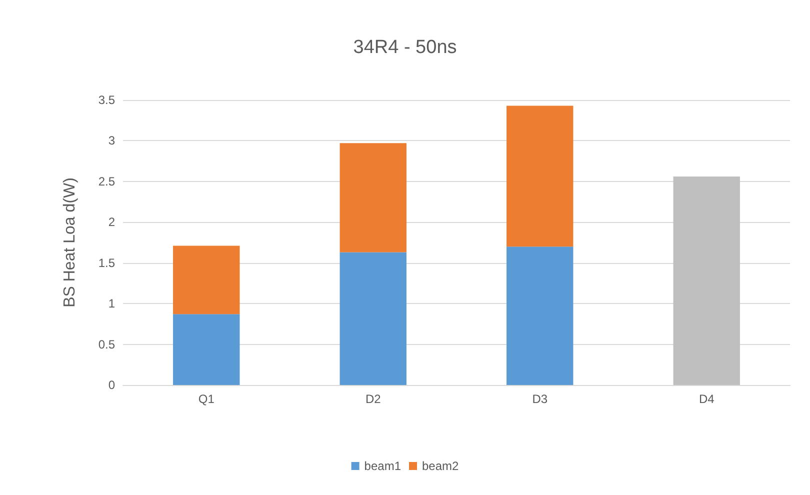  What do you see at coordinates (107, 181) in the screenshot?
I see `y-tick-label: 2.5` at bounding box center [107, 181].